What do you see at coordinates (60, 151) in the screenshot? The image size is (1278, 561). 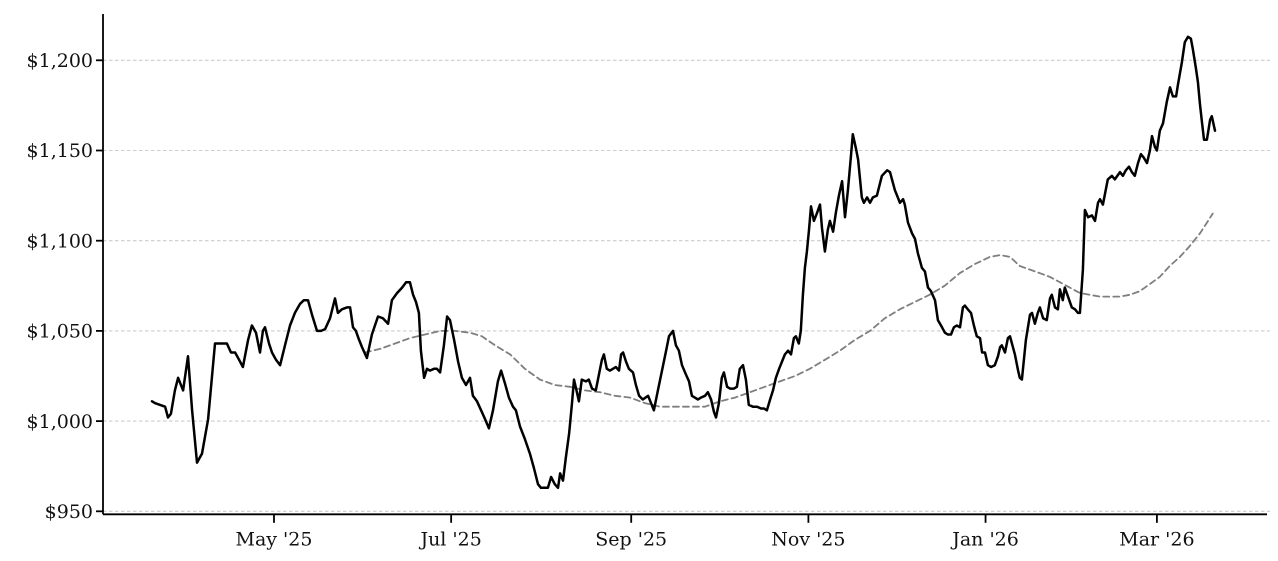 I see `y-tick-label: $1,150` at bounding box center [60, 151].